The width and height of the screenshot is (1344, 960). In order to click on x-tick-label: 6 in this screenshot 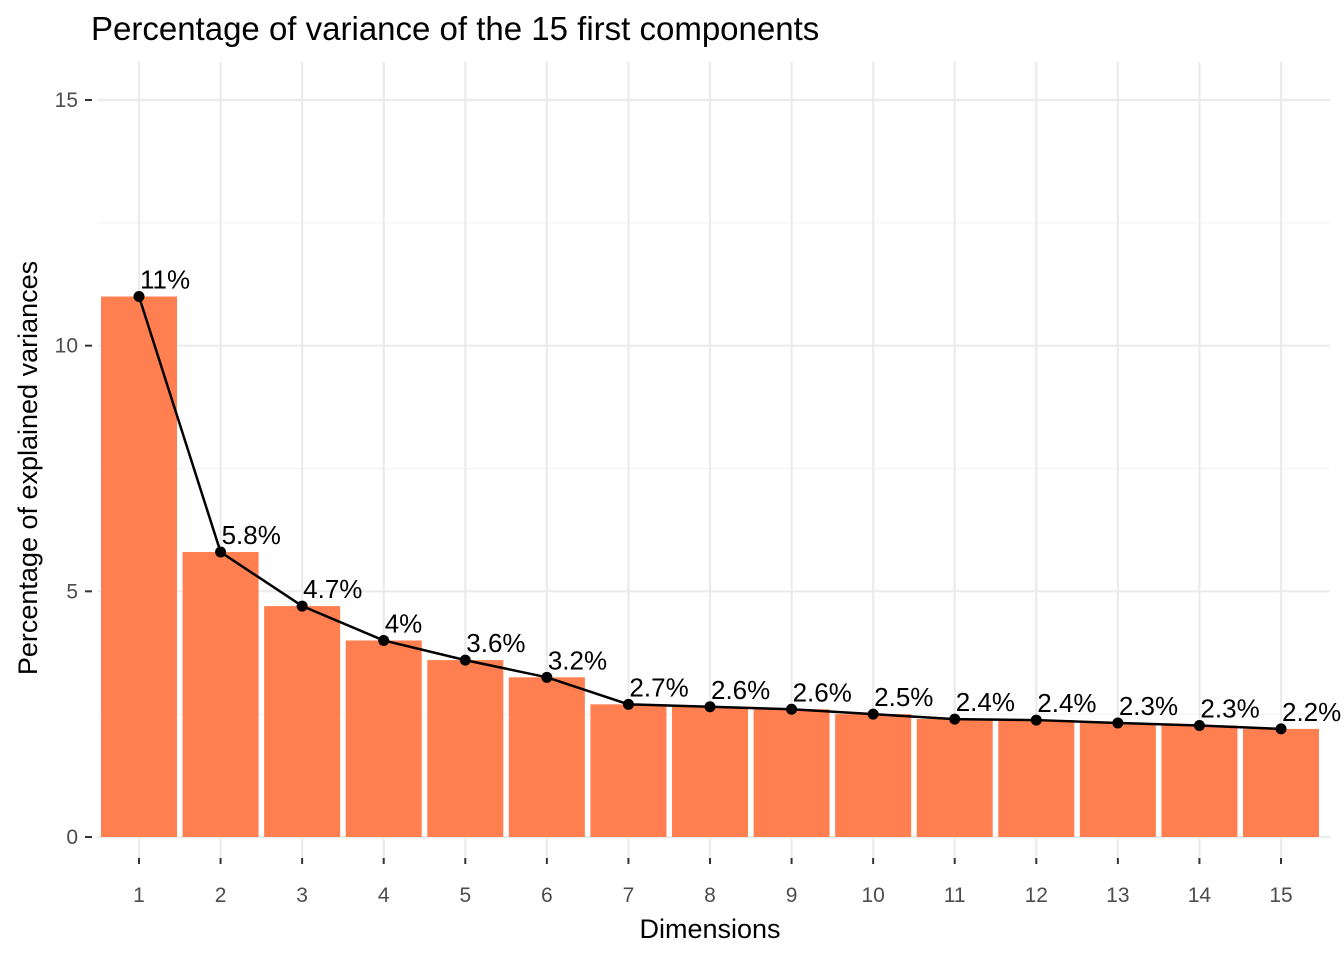, I will do `click(547, 895)`.